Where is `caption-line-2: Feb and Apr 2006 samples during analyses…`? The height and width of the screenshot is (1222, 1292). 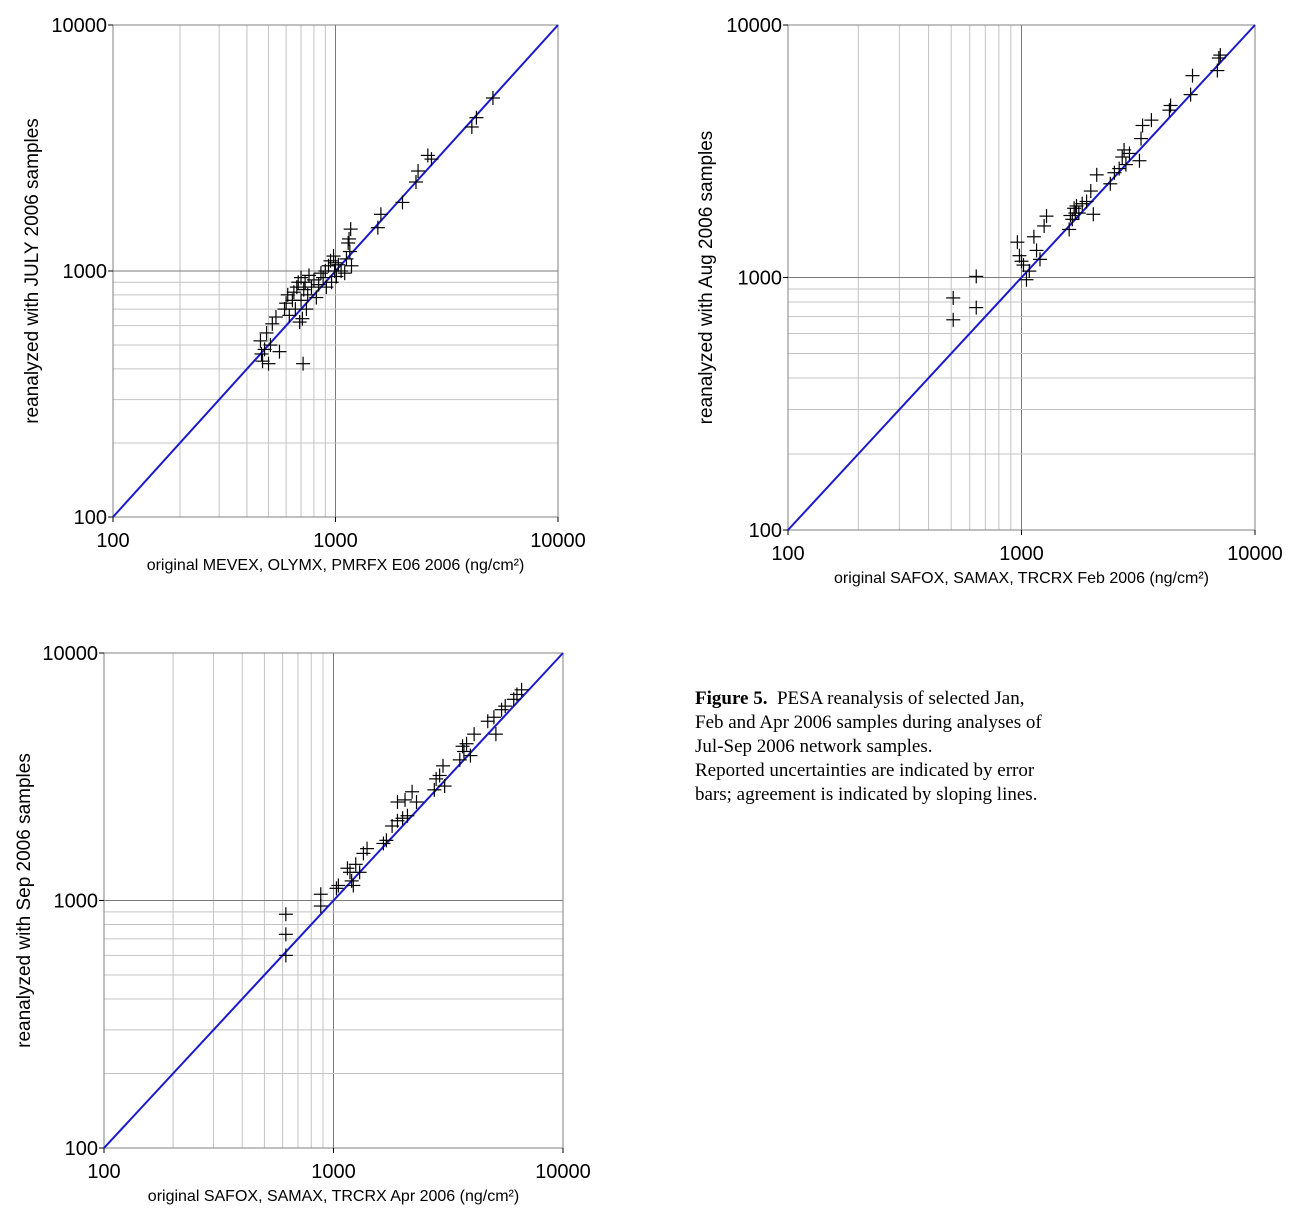 caption-line-2: Feb and Apr 2006 samples during analyses… is located at coordinates (868, 722).